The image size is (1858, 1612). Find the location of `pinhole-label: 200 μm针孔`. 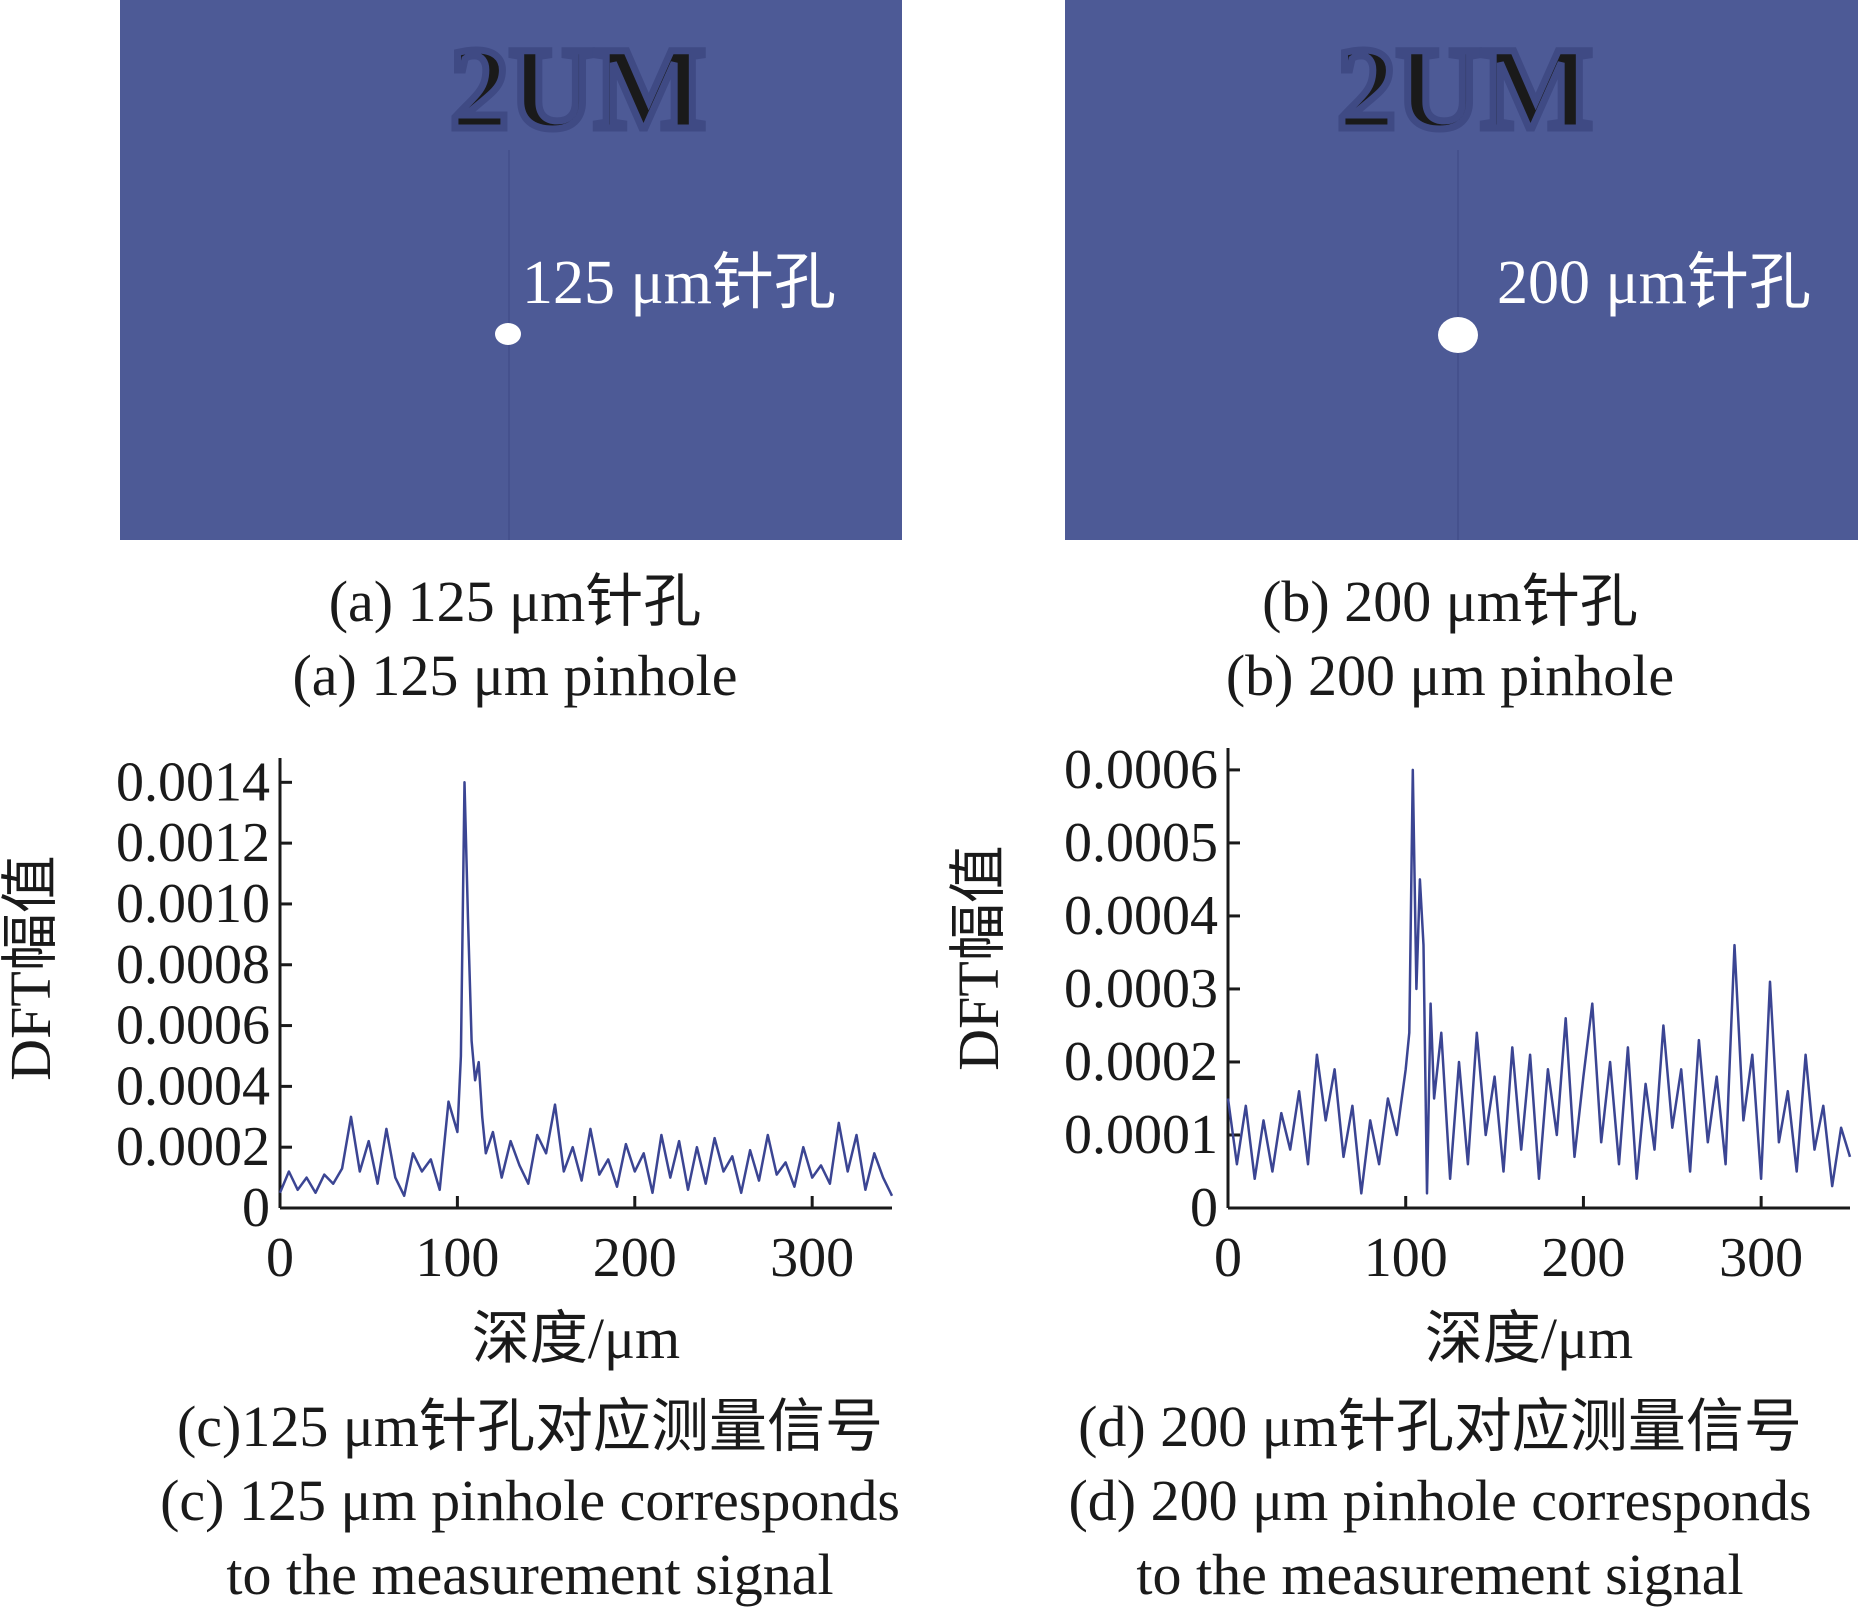

pinhole-label: 200 μm针孔 is located at coordinates (1654, 283).